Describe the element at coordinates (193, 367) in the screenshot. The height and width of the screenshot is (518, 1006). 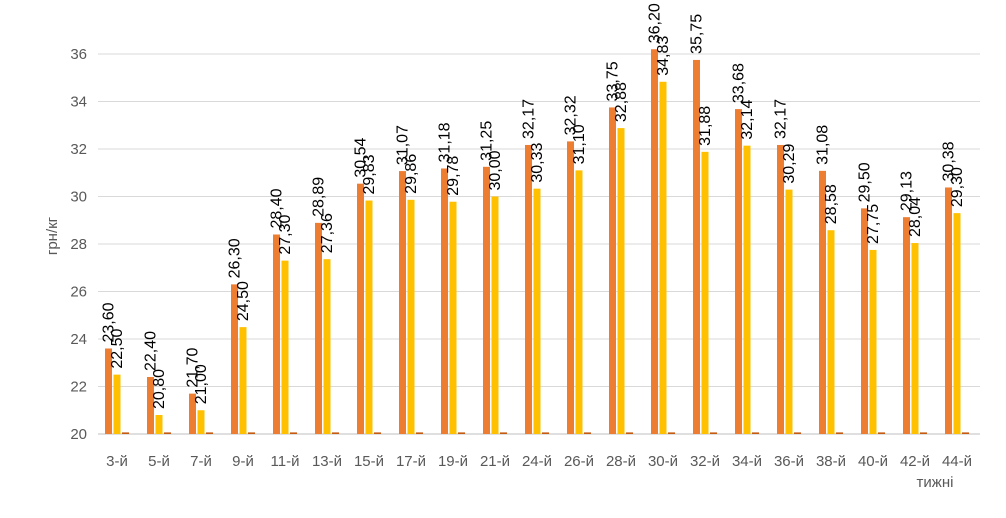
I see `data-label: 21,70` at that location.